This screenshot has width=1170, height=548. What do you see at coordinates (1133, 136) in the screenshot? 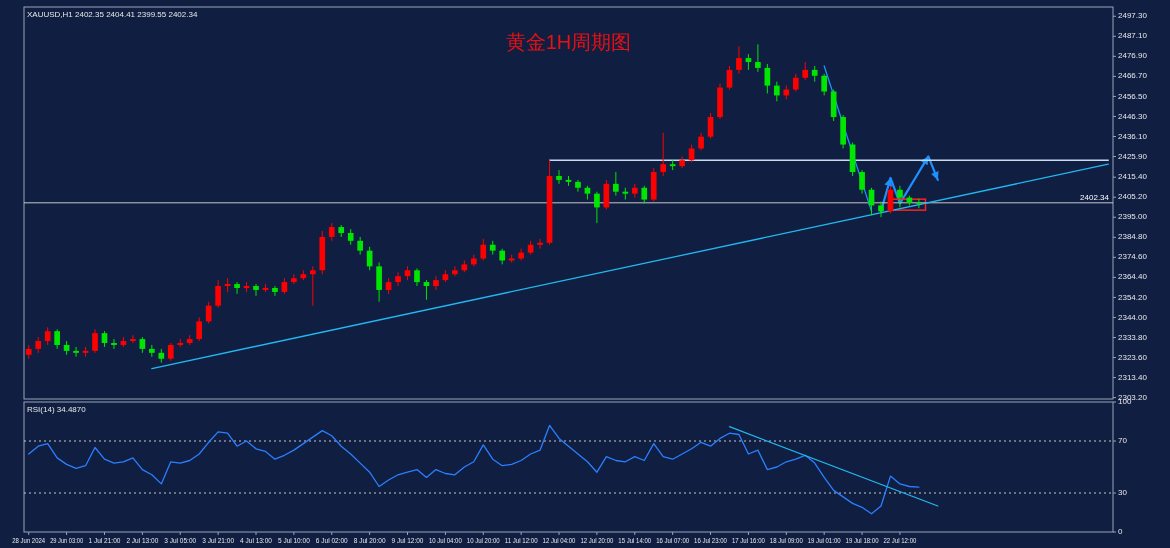
I see `y-tick-label: 2436.10` at bounding box center [1133, 136].